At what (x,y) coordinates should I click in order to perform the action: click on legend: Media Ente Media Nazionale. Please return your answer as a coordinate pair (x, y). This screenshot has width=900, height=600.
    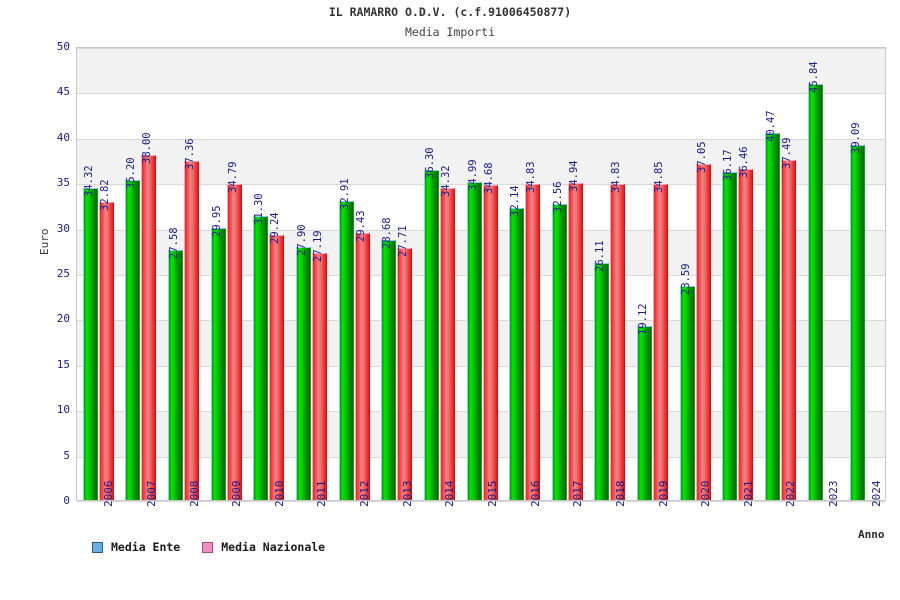
    Looking at the image, I should click on (208, 547).